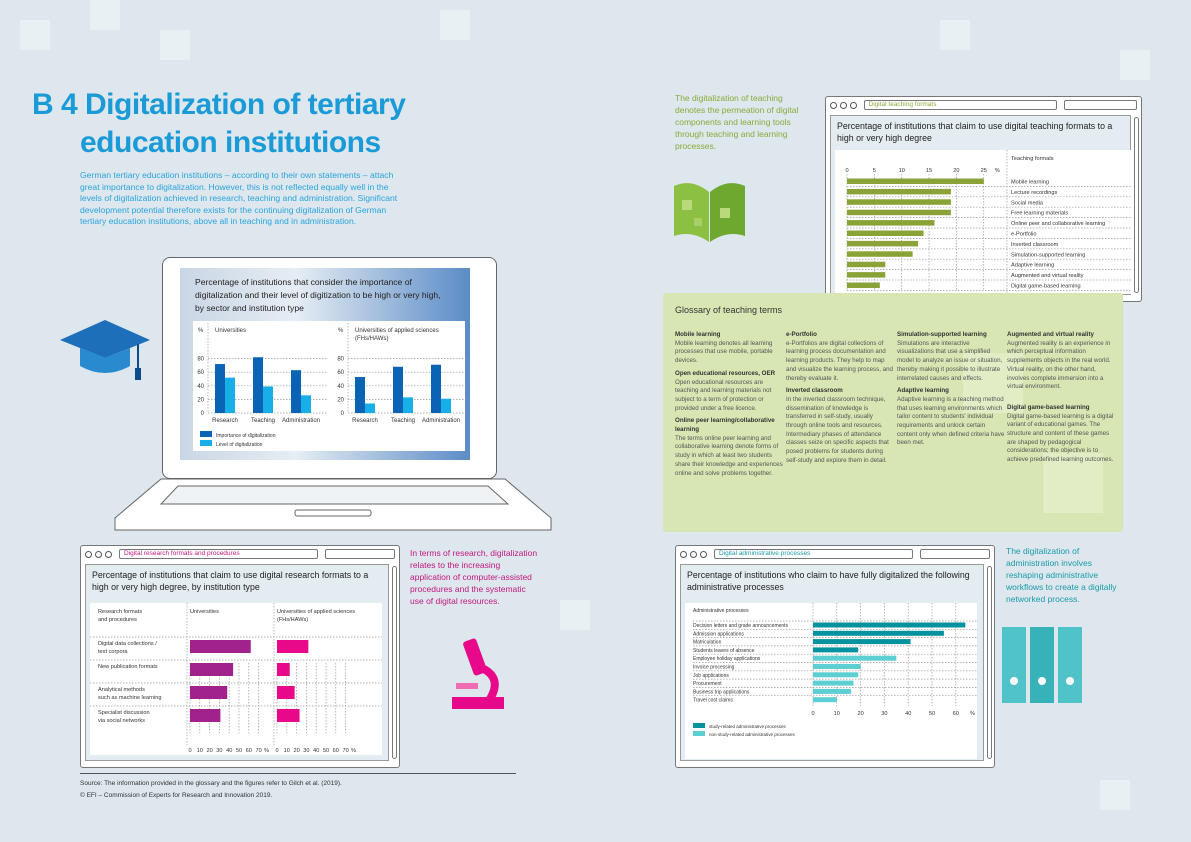 This screenshot has width=1191, height=842. What do you see at coordinates (1039, 214) in the screenshot?
I see `category-label: Free learning materials` at bounding box center [1039, 214].